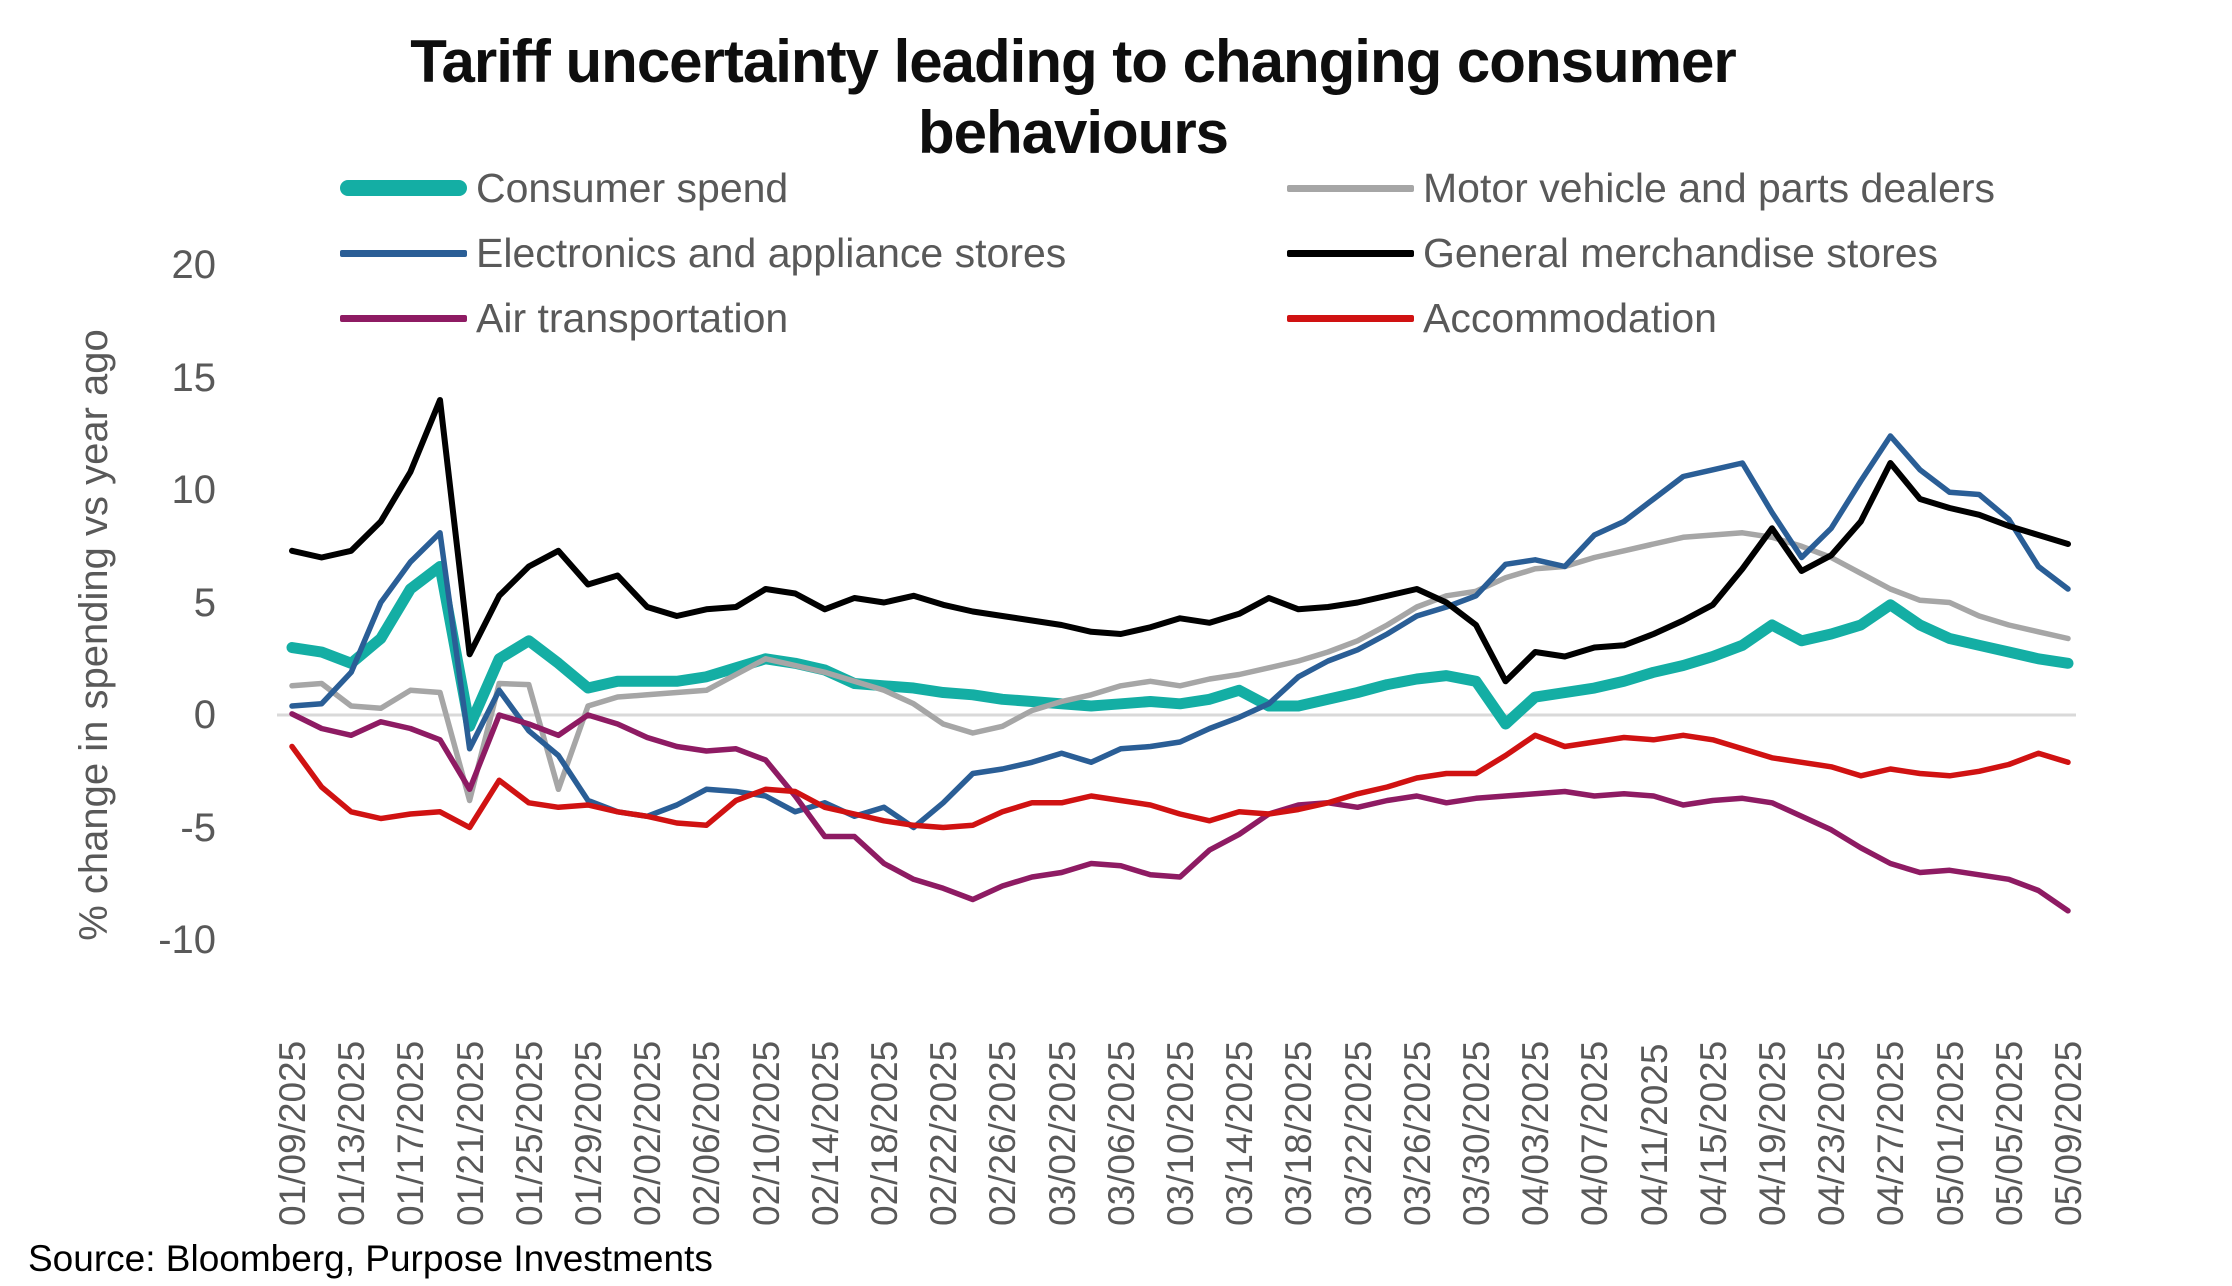 Image resolution: width=2232 pixels, height=1286 pixels. Describe the element at coordinates (1772, 1133) in the screenshot. I see `x-tick-label-04-19-2025: 04/19/2025` at that location.